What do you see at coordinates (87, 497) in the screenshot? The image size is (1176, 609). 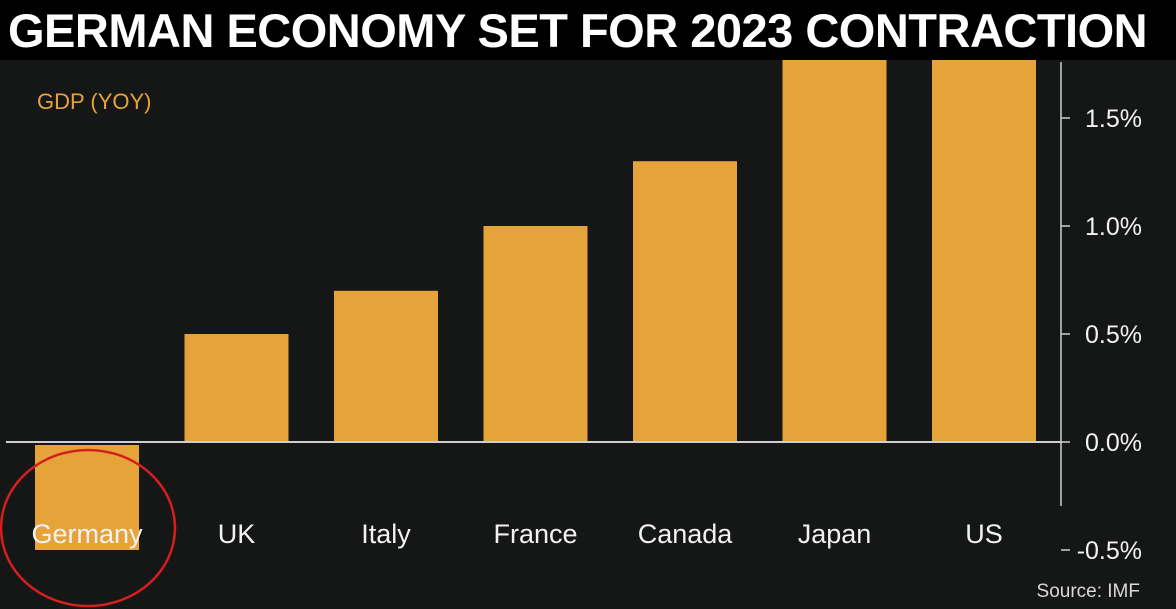 I see `bar-germany` at bounding box center [87, 497].